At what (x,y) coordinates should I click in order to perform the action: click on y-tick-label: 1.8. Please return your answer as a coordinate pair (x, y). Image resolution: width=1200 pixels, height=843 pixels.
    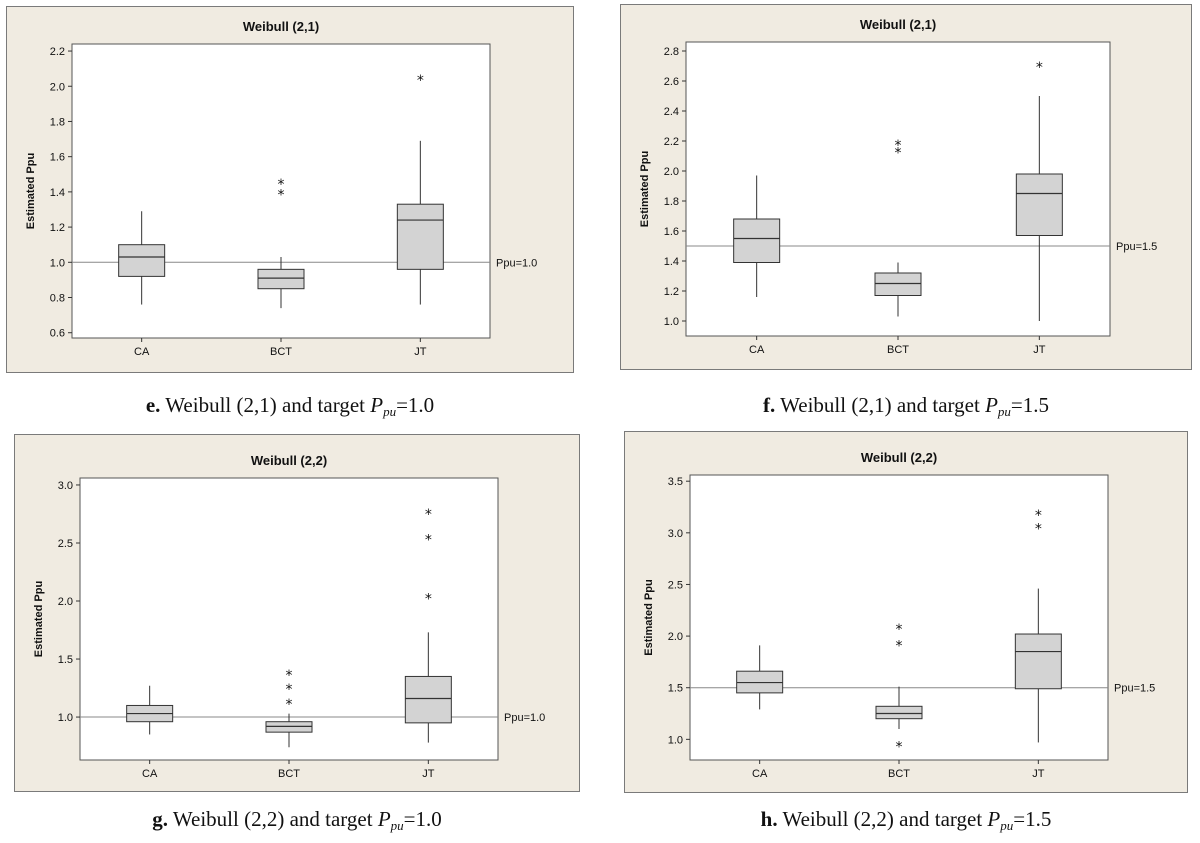
    Looking at the image, I should click on (57, 122).